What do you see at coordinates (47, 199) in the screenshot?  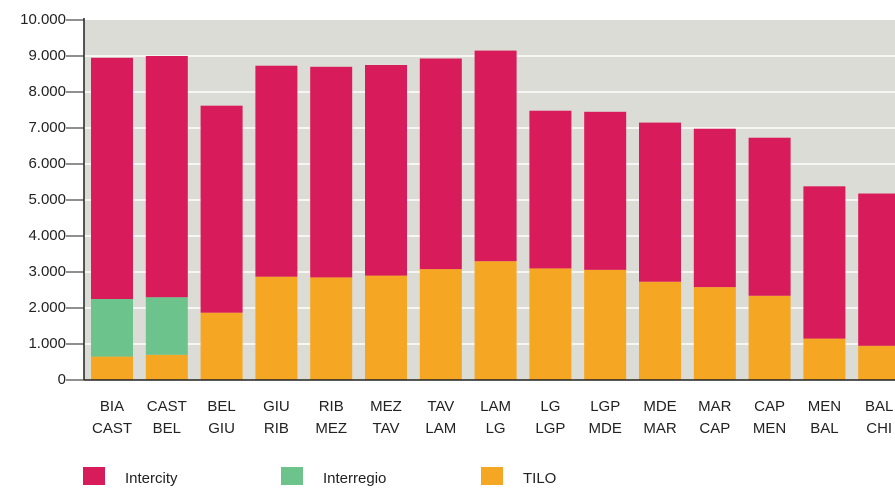 I see `y-tick-label: 5.000` at bounding box center [47, 199].